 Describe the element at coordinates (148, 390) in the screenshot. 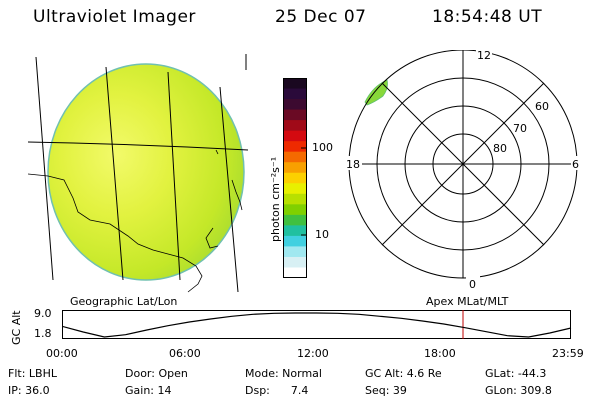

I see `info-gain: Gain: 14` at that location.